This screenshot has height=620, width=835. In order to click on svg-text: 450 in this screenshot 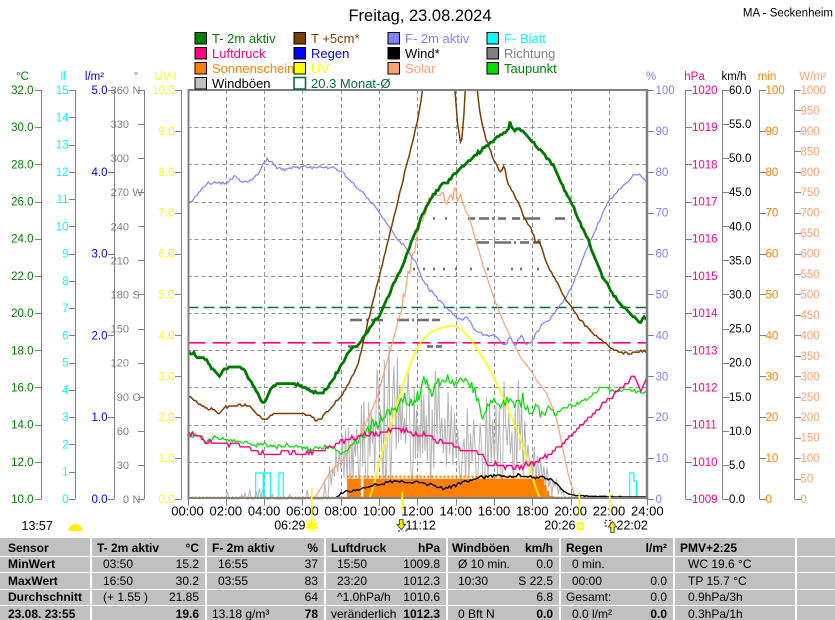, I will do `click(810, 316)`.